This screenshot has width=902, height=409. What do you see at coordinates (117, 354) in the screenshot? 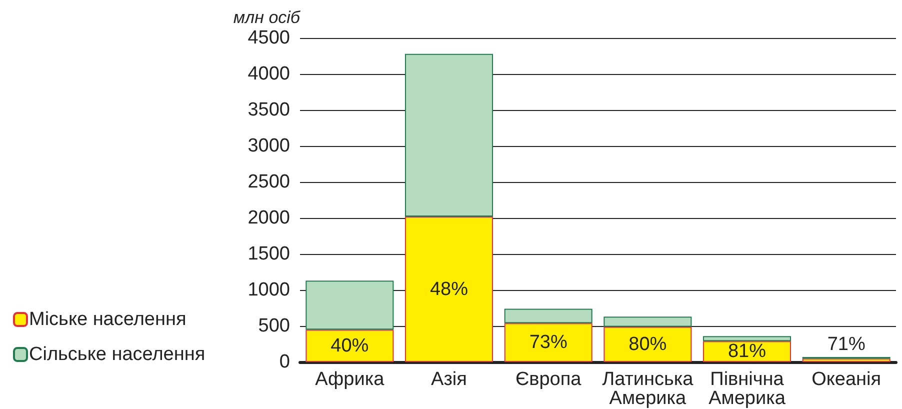
I see `legend-label: Сільське населення` at bounding box center [117, 354].